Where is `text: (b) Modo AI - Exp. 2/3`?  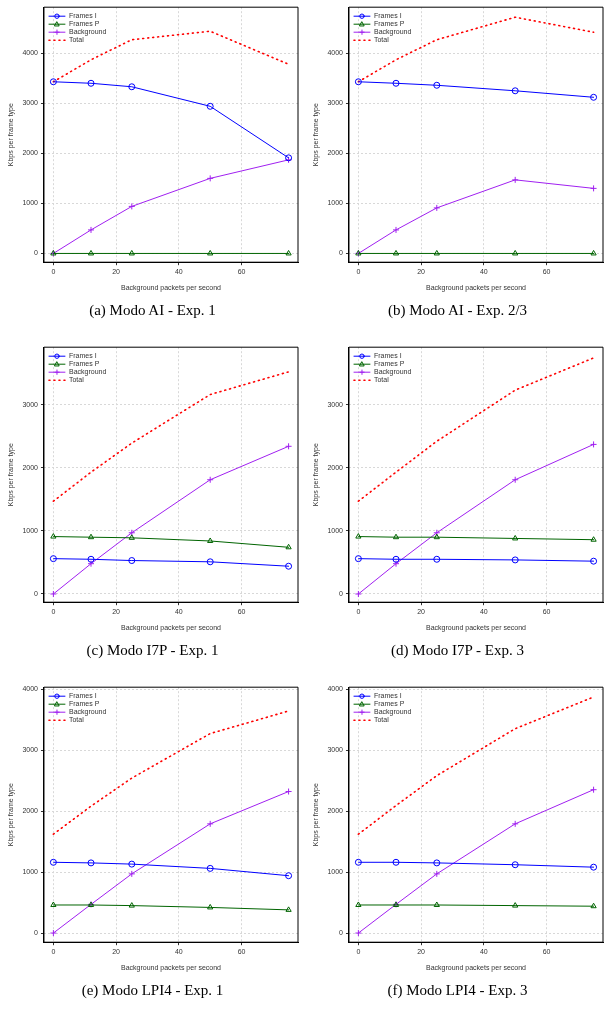
text: (b) Modo AI - Exp. 2/3 is located at coordinates (457, 310).